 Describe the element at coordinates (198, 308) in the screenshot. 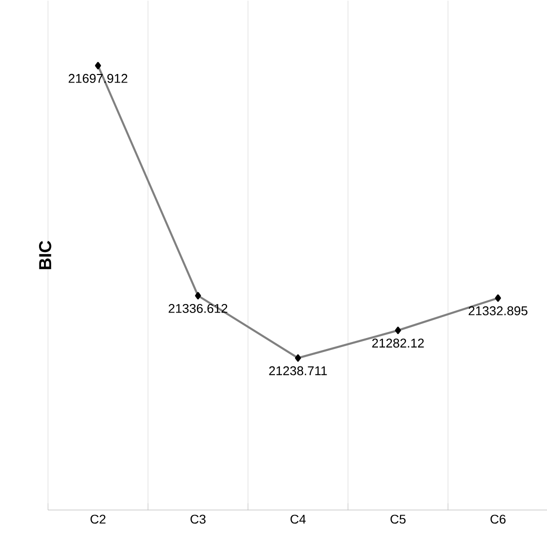

I see `data-label: 21336.612` at that location.